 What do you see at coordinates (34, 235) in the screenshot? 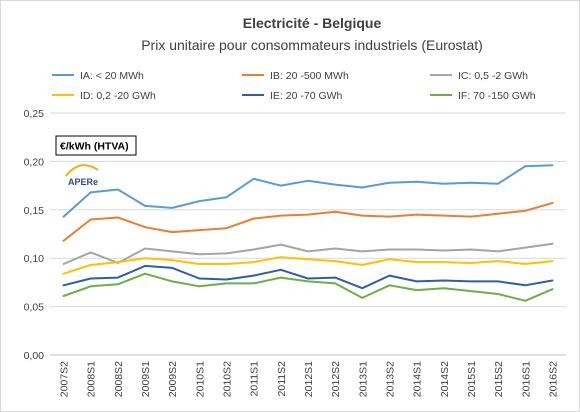
I see `y-axis: 0,00 0,05 0,10 0,15 0,20 0,25` at bounding box center [34, 235].